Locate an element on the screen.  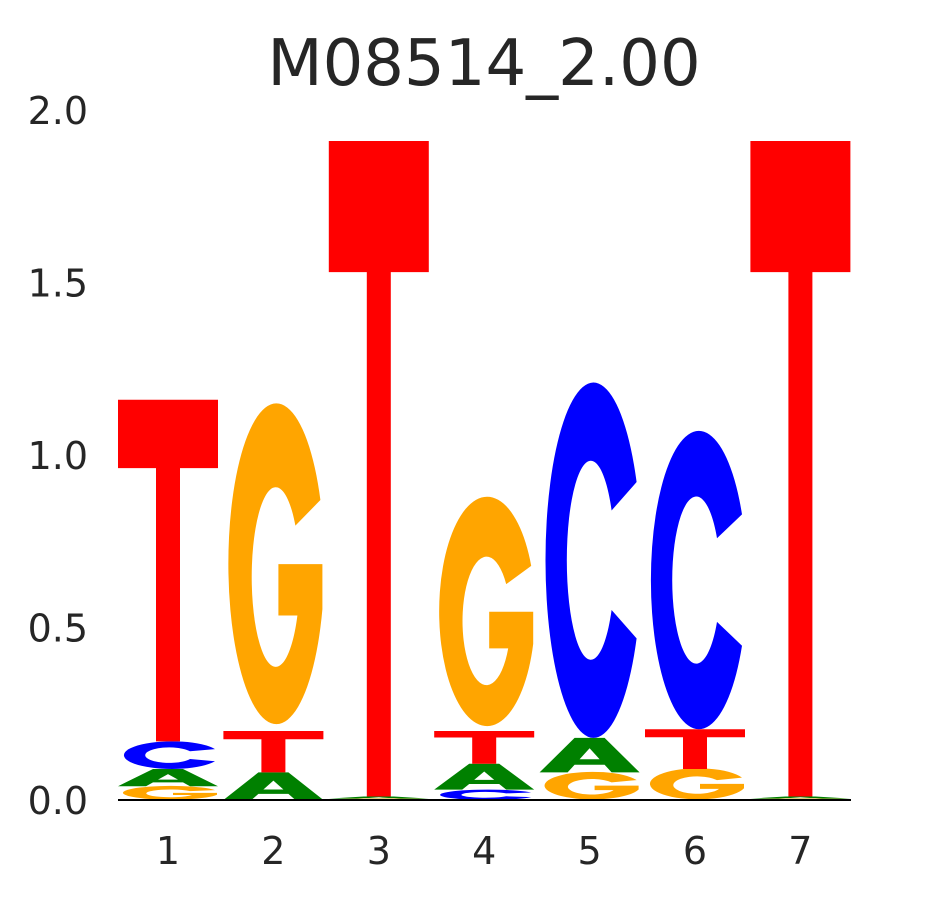
y-axis: 0.0 0.5 1.0 1.5 2.0 is located at coordinates (58, 456).